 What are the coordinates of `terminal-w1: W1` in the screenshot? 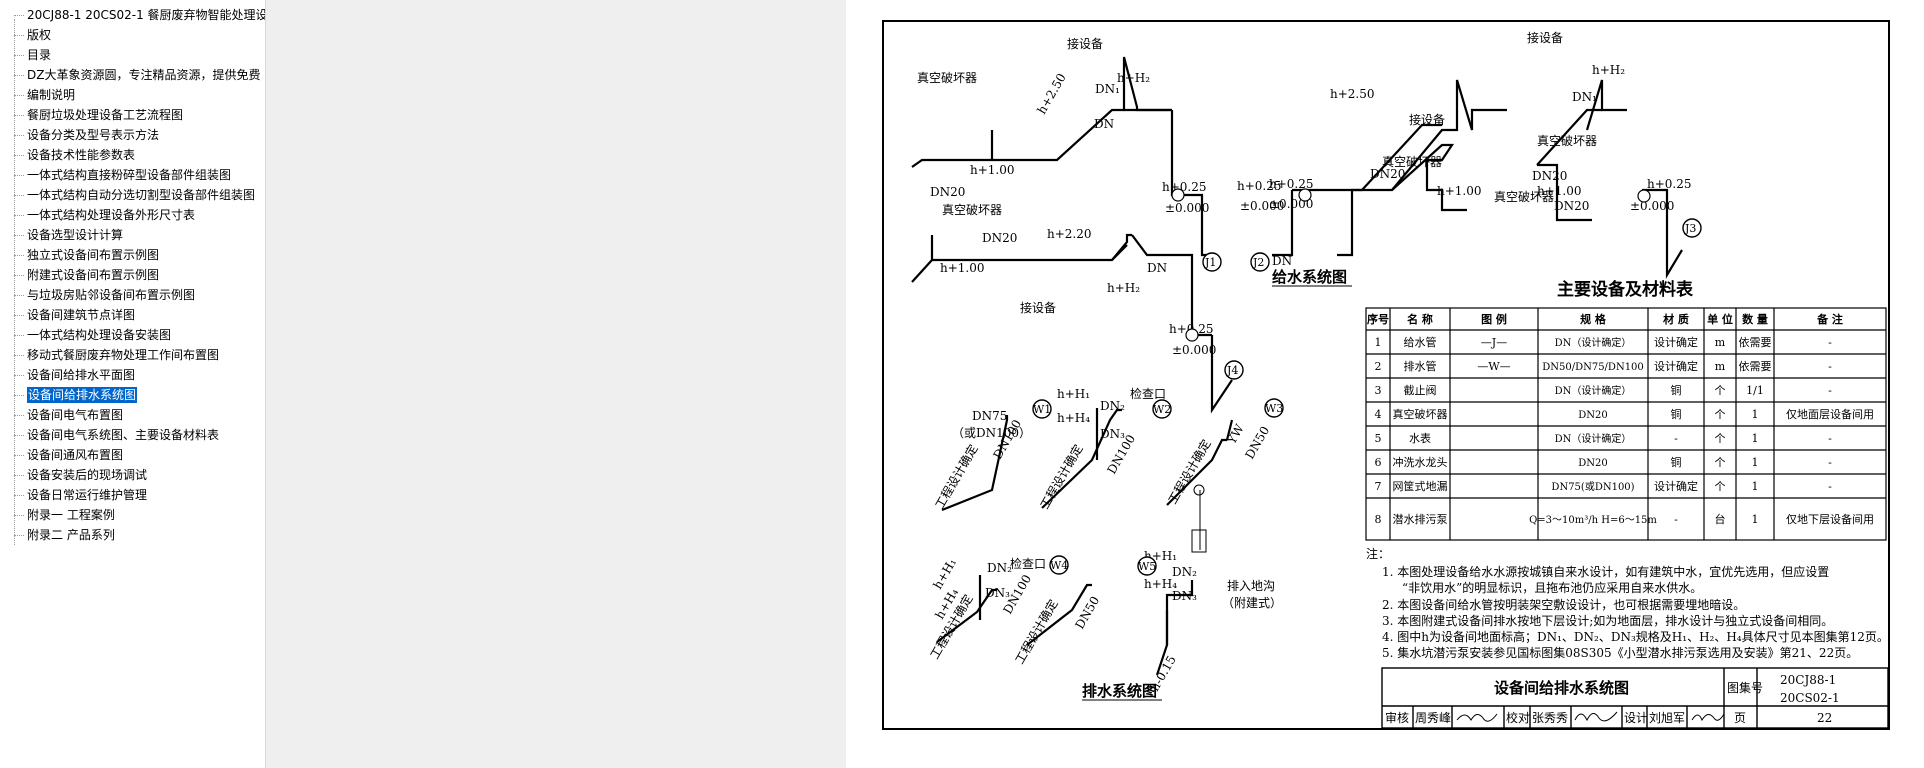 It's located at (1042, 409).